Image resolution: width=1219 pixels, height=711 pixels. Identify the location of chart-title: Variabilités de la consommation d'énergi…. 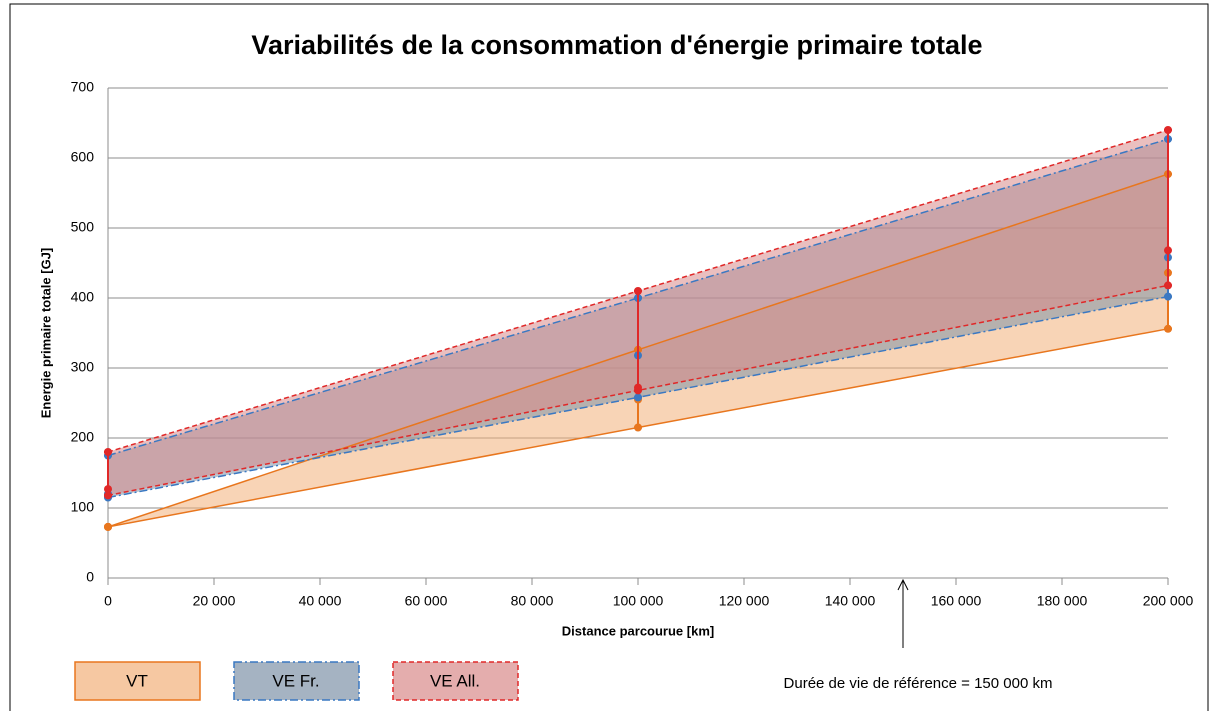
(616, 45).